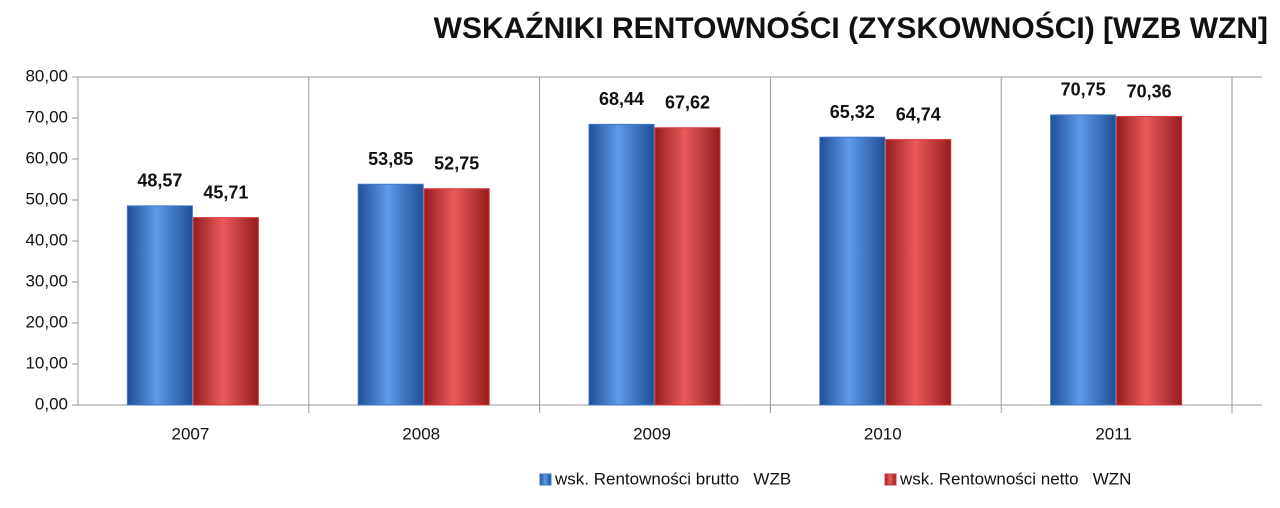 The height and width of the screenshot is (508, 1280). Describe the element at coordinates (1149, 91) in the screenshot. I see `value-label: 70,36` at that location.